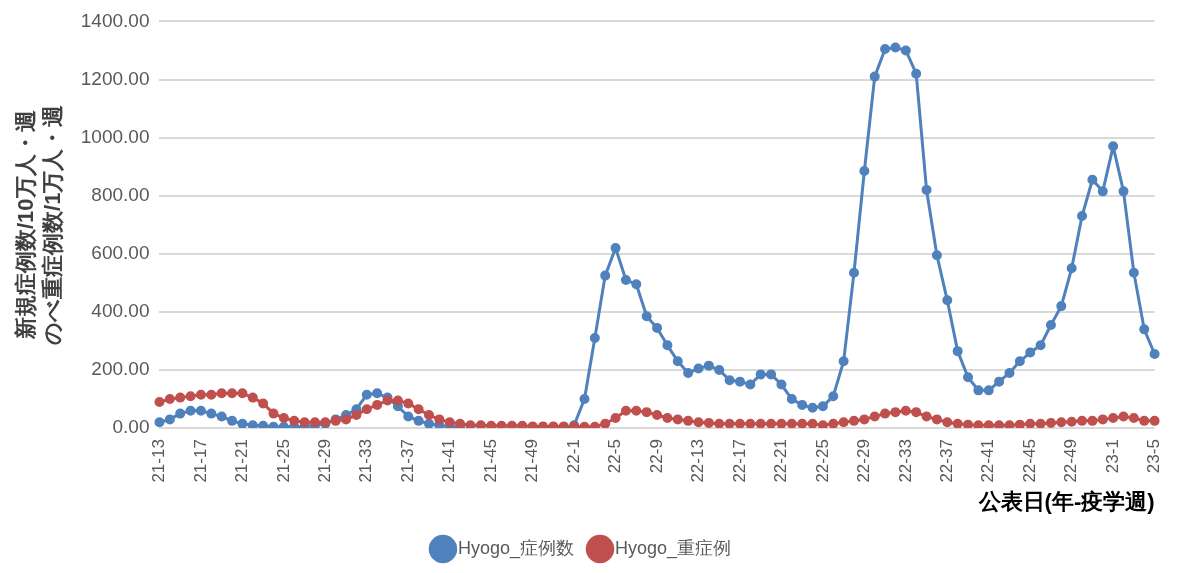 This screenshot has height=573, width=1178. Describe the element at coordinates (120, 369) in the screenshot. I see `y-tick-label: 200.00` at that location.